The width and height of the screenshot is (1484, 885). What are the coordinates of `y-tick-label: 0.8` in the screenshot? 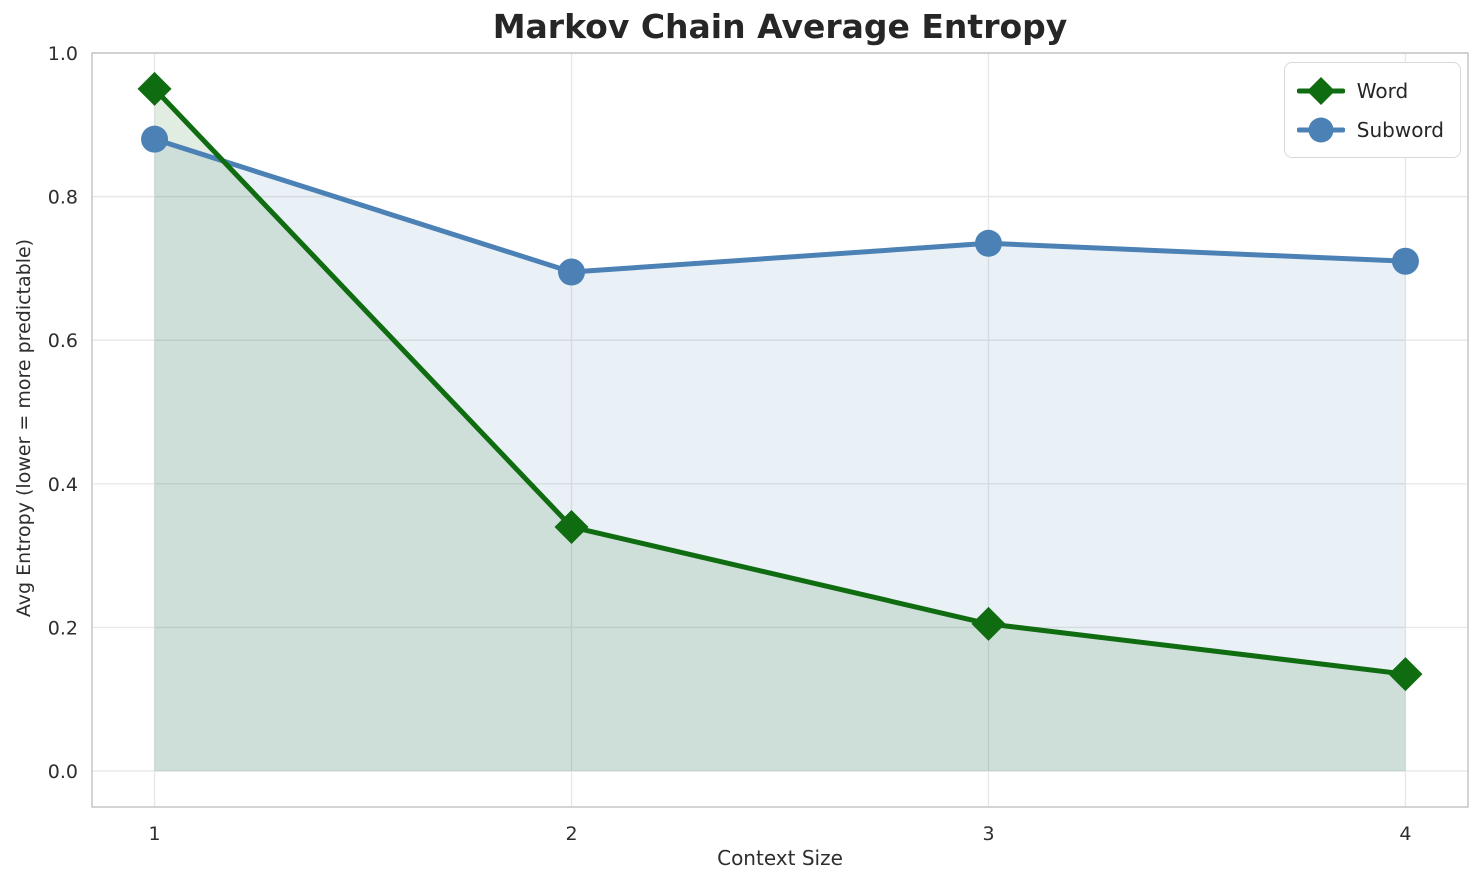 It's located at (63, 198).